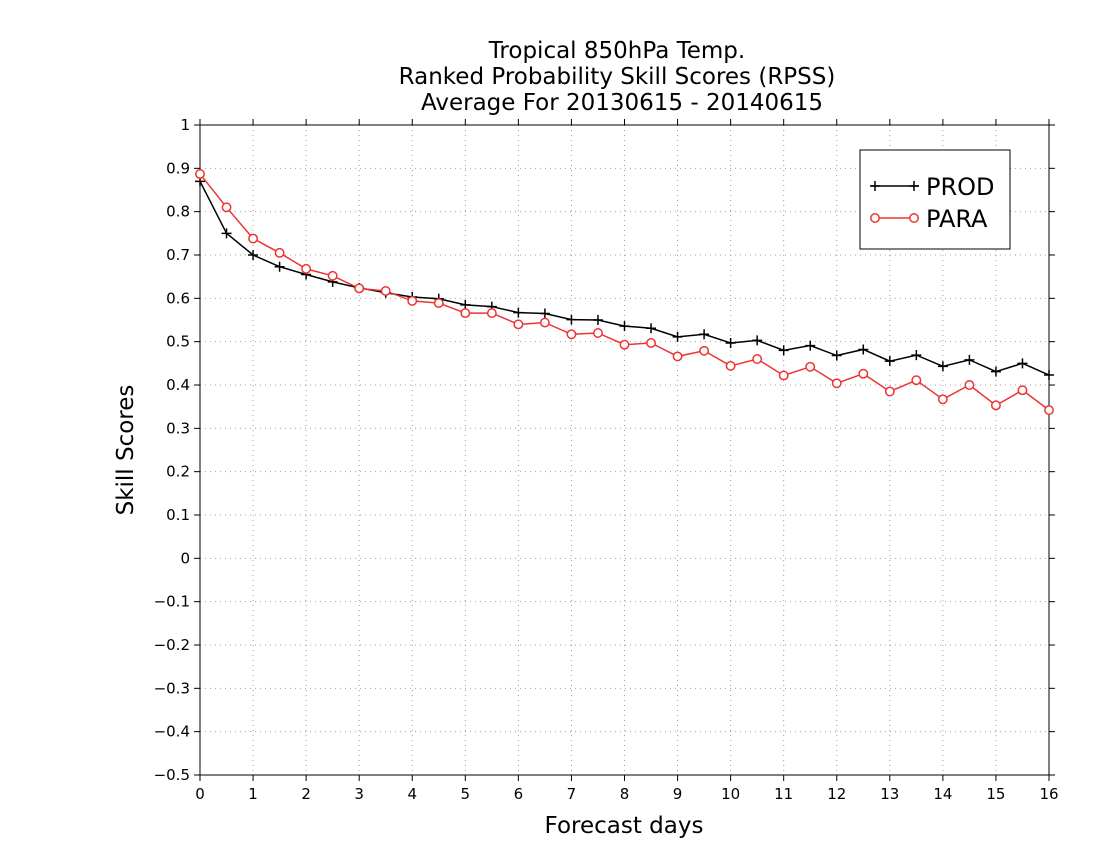  Describe the element at coordinates (178, 385) in the screenshot. I see `y-tick-label: 0.4` at that location.